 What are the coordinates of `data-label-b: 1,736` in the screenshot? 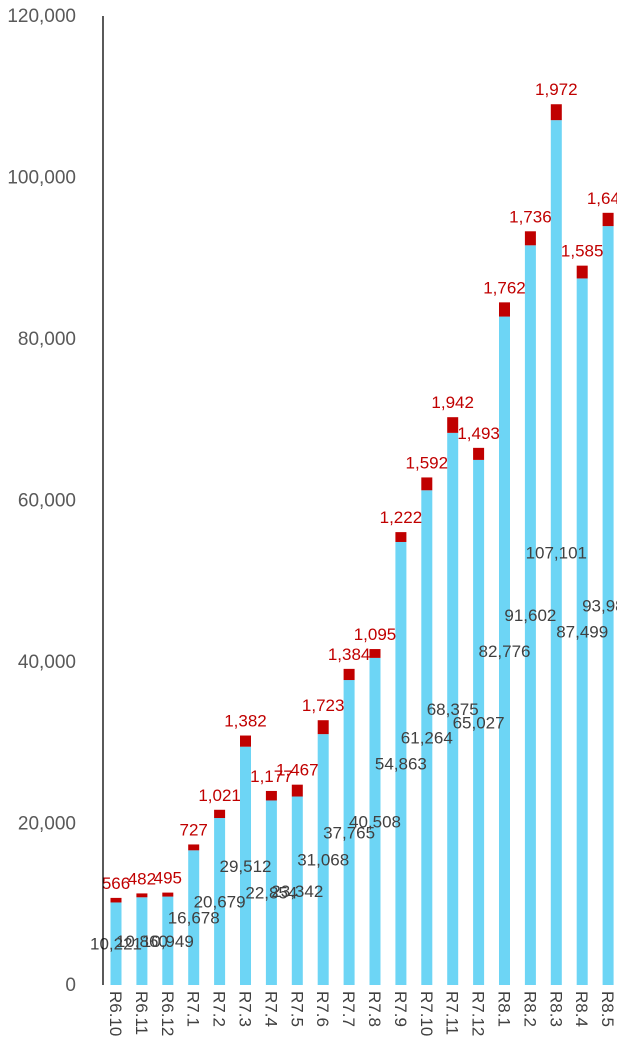 It's located at (530, 216).